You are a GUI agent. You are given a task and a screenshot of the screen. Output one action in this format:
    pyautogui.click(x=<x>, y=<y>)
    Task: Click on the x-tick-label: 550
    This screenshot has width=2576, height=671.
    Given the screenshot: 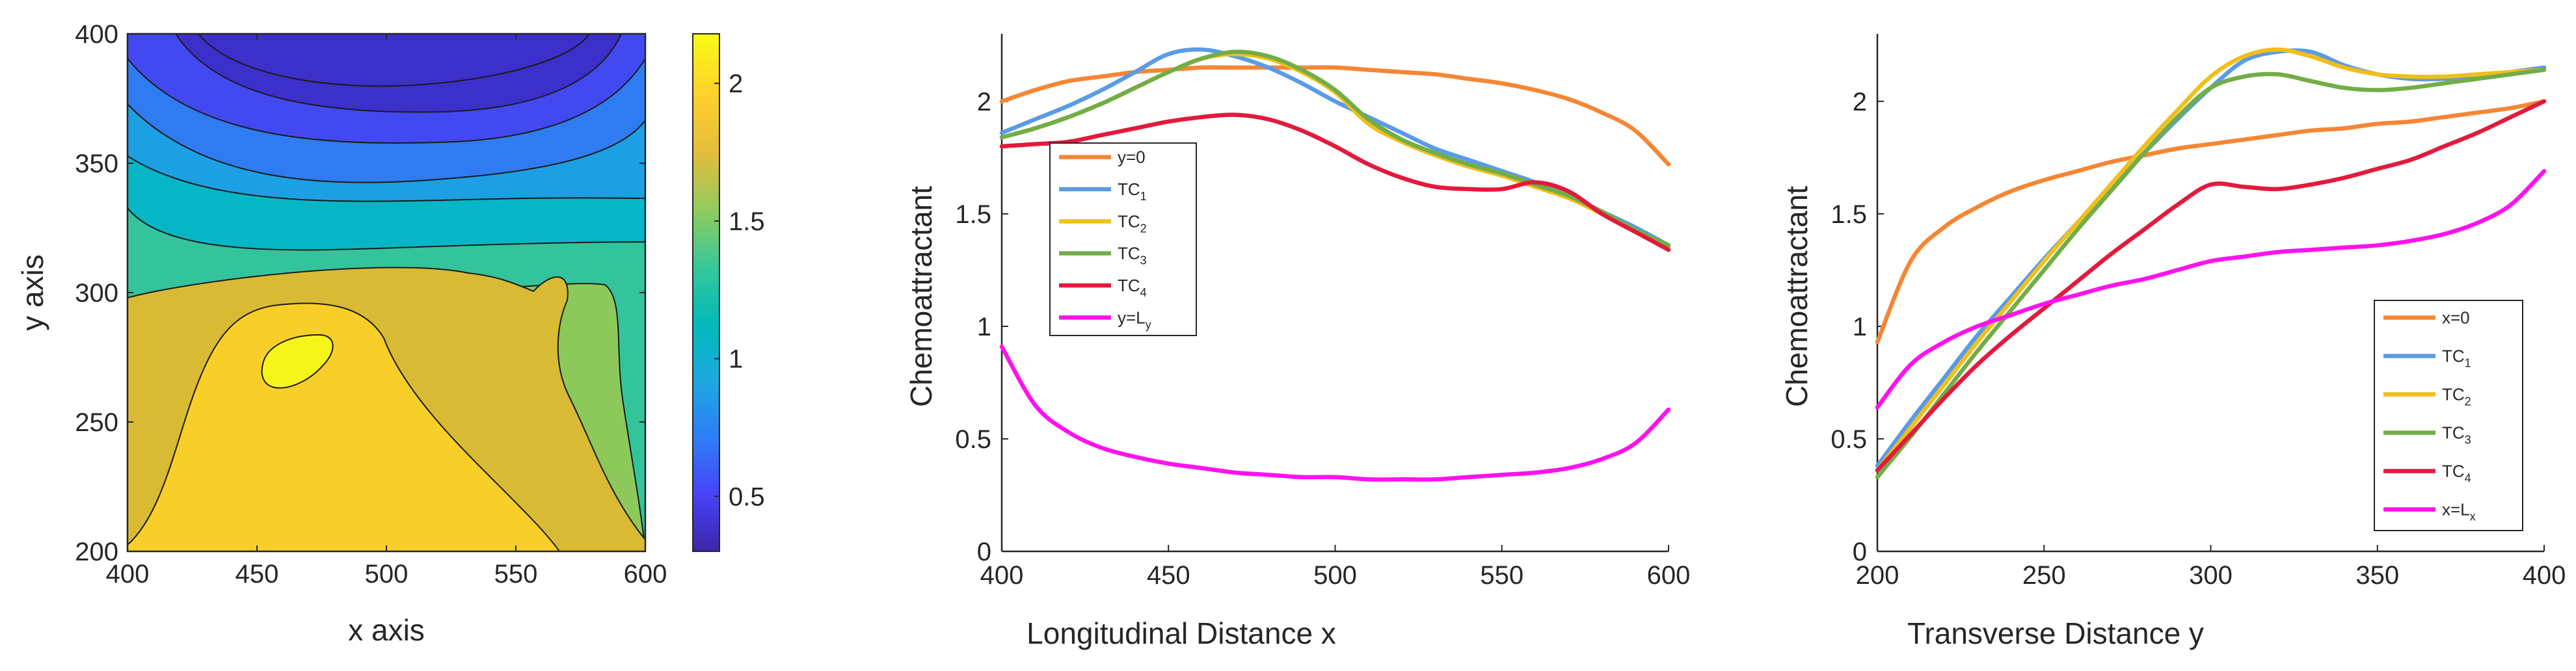 What is the action you would take?
    pyautogui.click(x=1501, y=576)
    